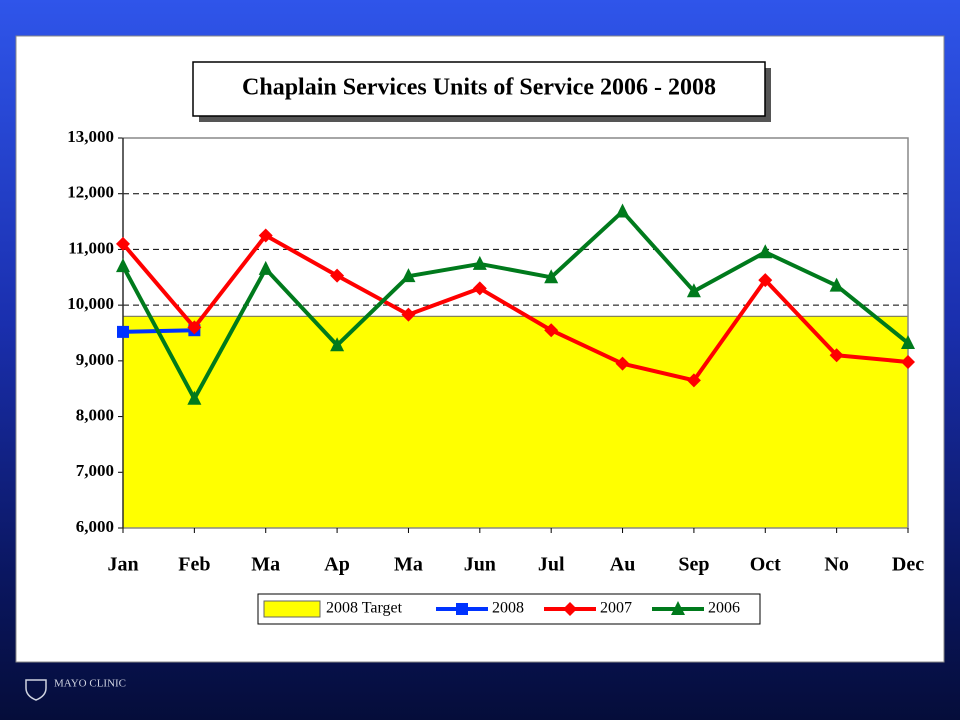  I want to click on legend-label: 2008 Target, so click(364, 608).